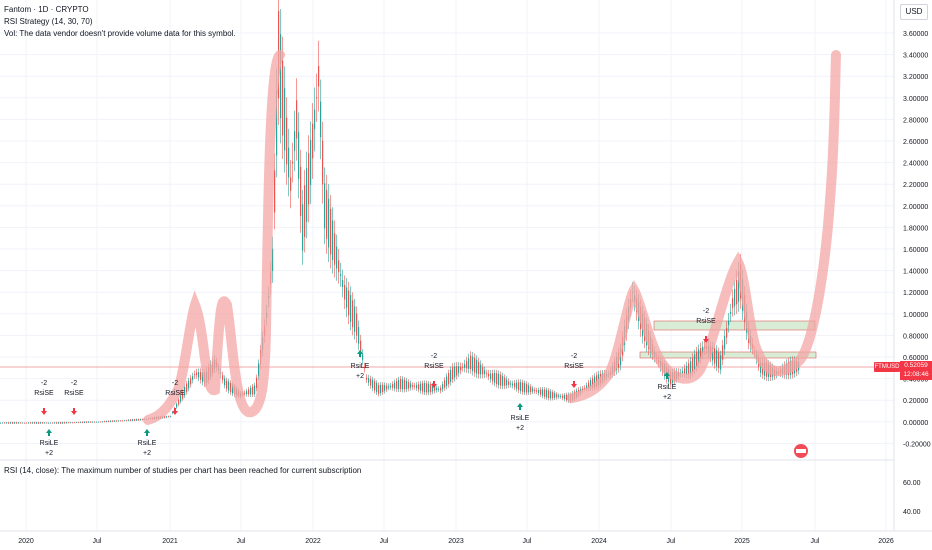 The width and height of the screenshot is (932, 550). Describe the element at coordinates (915, 185) in the screenshot. I see `price-label: 2.20000` at that location.